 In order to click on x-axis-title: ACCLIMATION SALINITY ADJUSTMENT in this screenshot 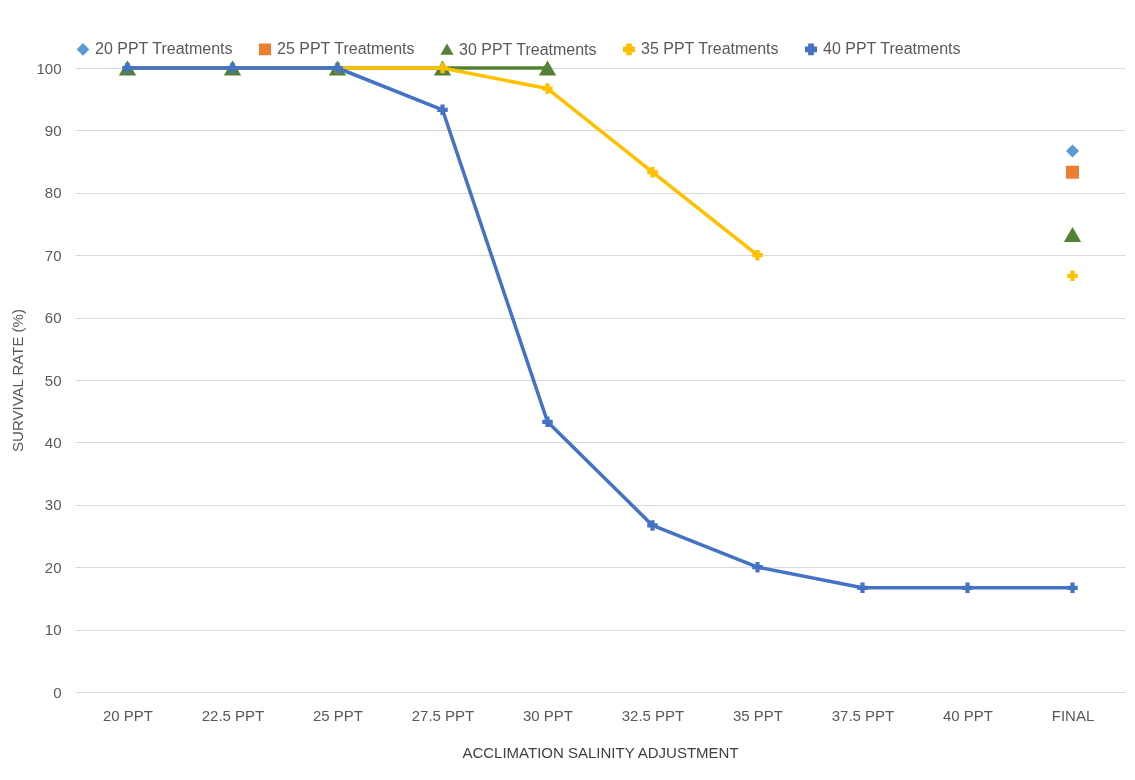, I will do `click(600, 752)`.